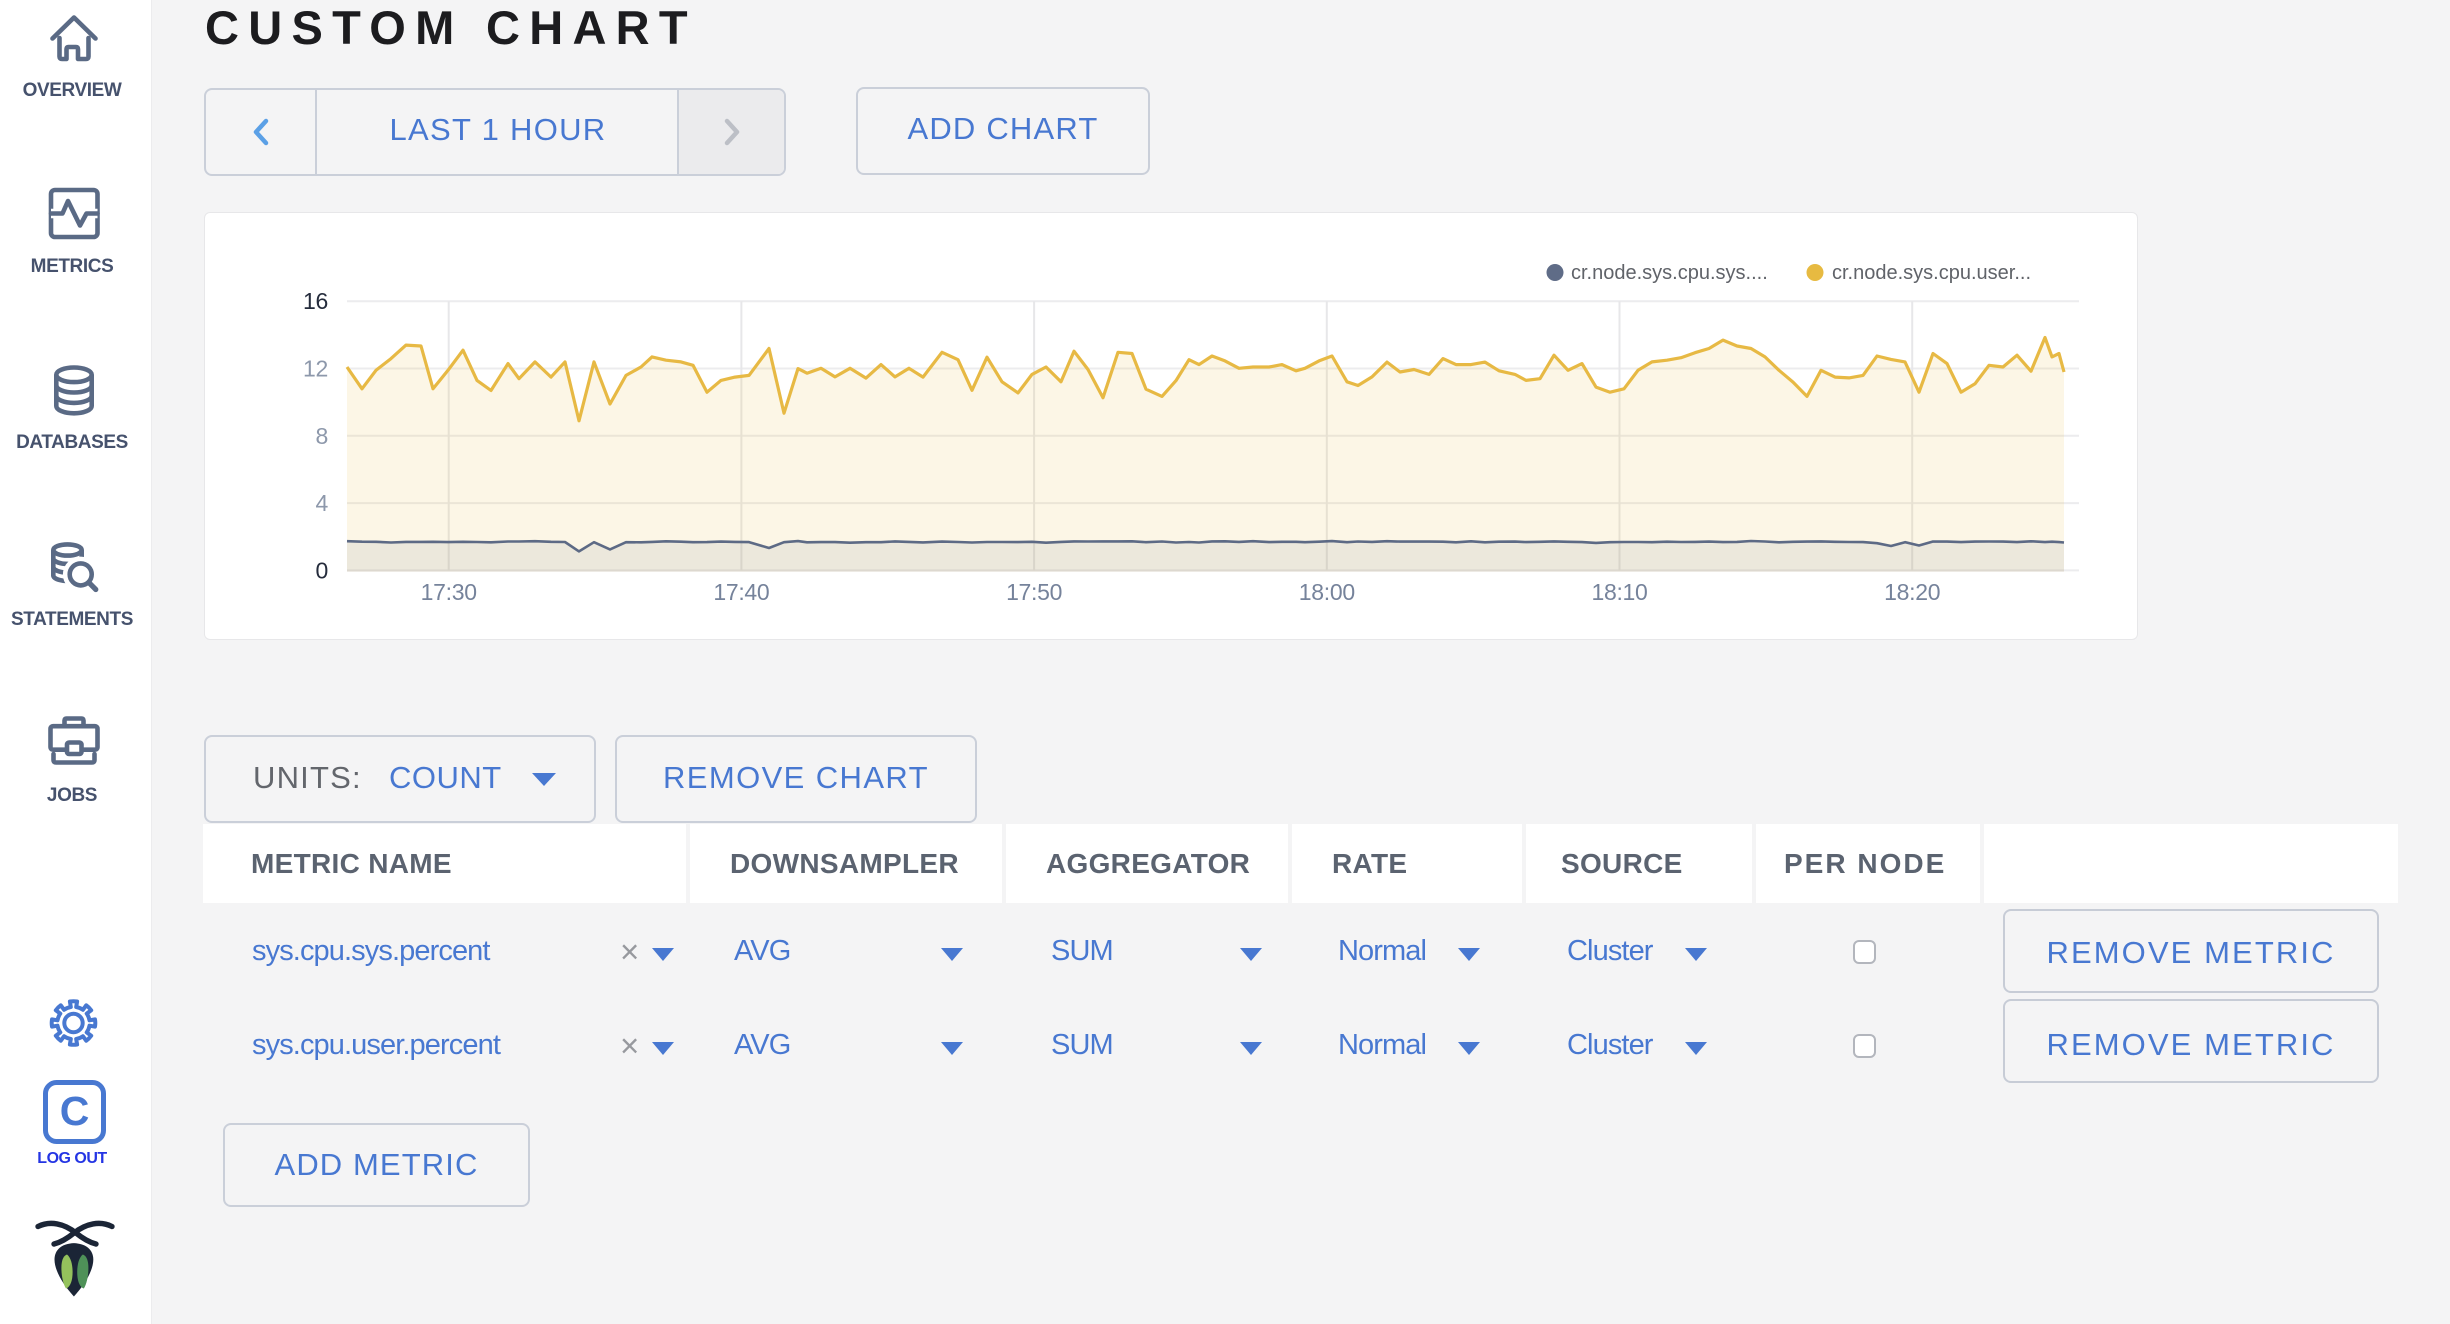 This screenshot has width=2450, height=1324. What do you see at coordinates (315, 369) in the screenshot?
I see `svg-text: 12` at bounding box center [315, 369].